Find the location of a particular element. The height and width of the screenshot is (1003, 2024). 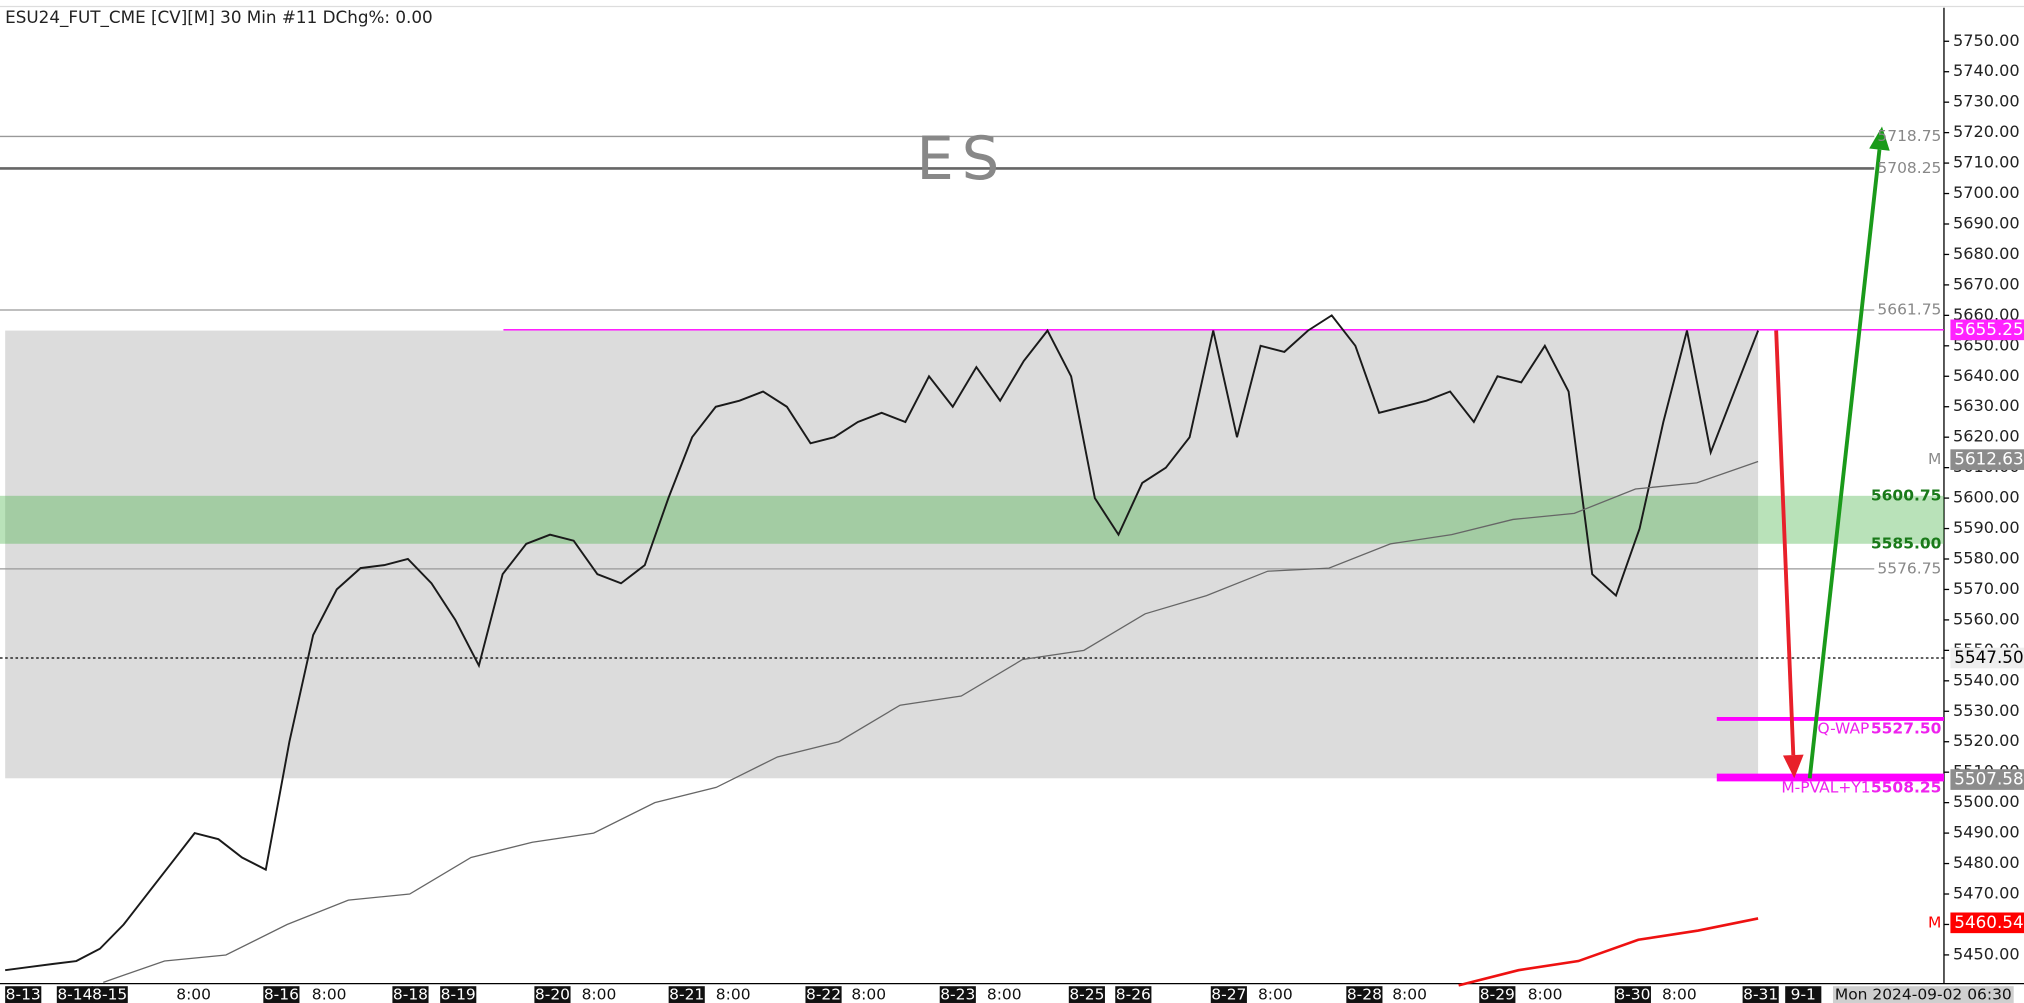

y-tick-label: 5640.00 is located at coordinates (1986, 375).